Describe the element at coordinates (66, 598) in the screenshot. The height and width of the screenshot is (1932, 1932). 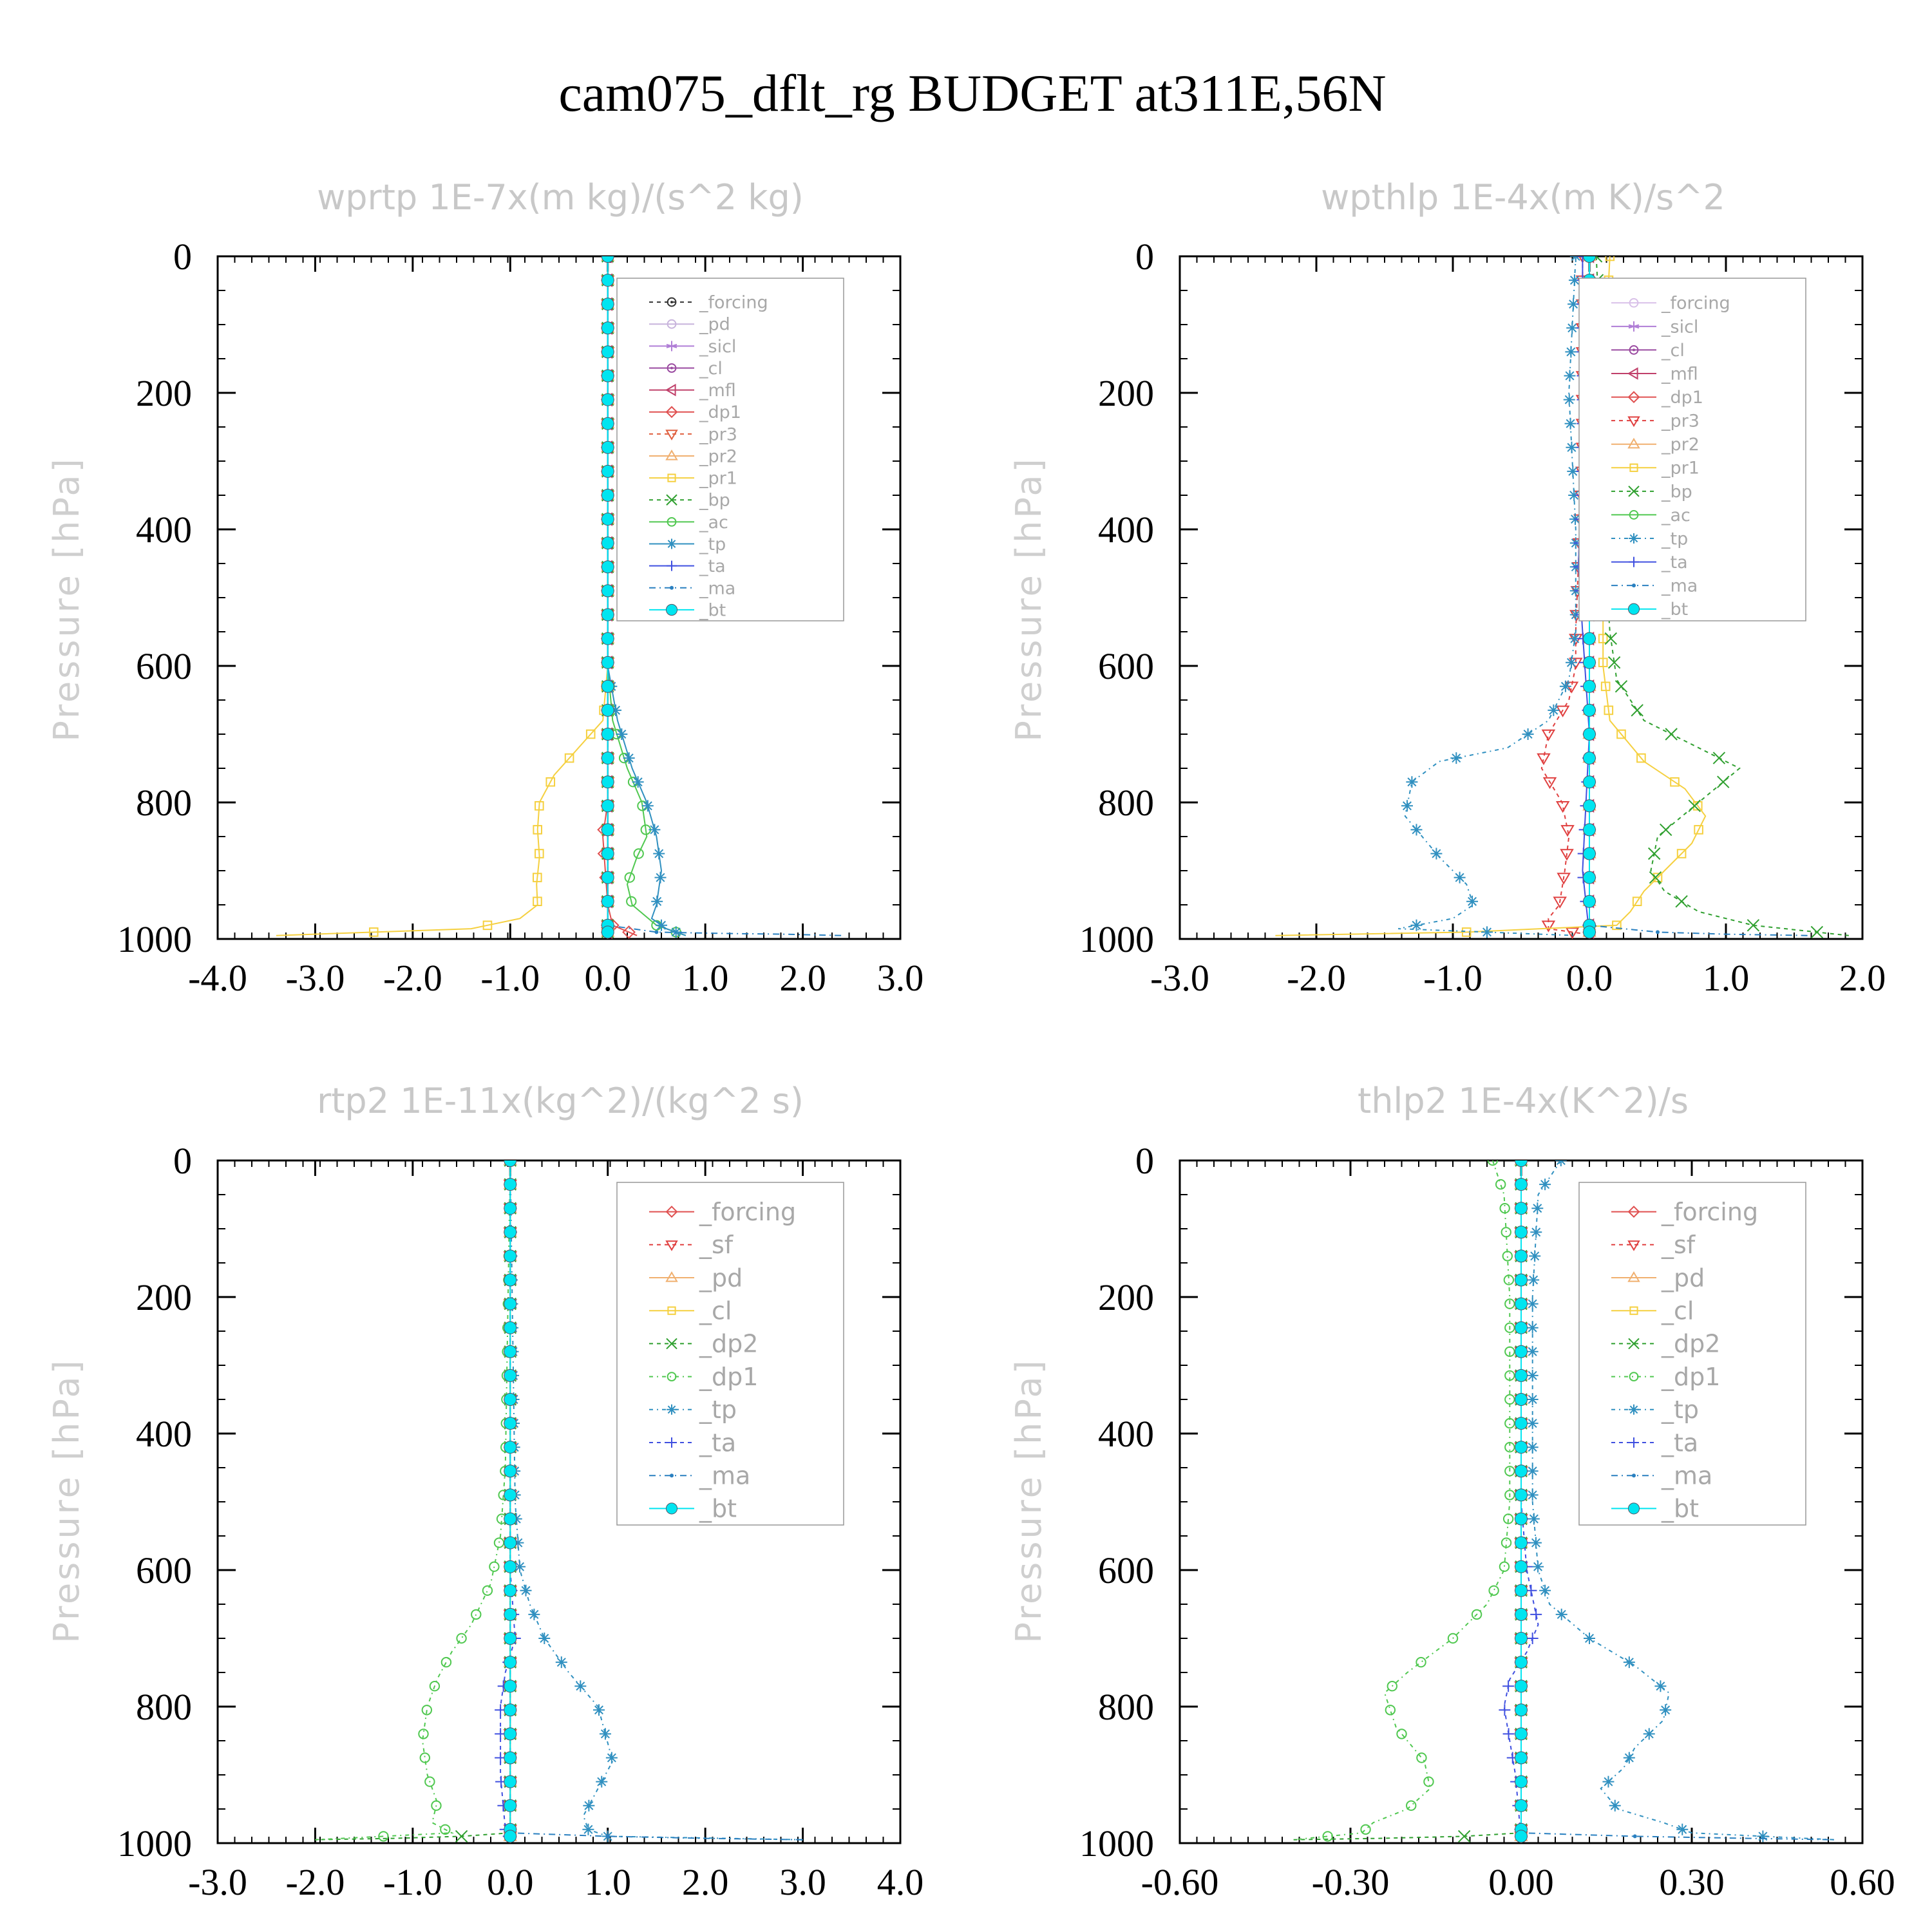
I see `y-axis-label: Pressure [hPa]` at that location.